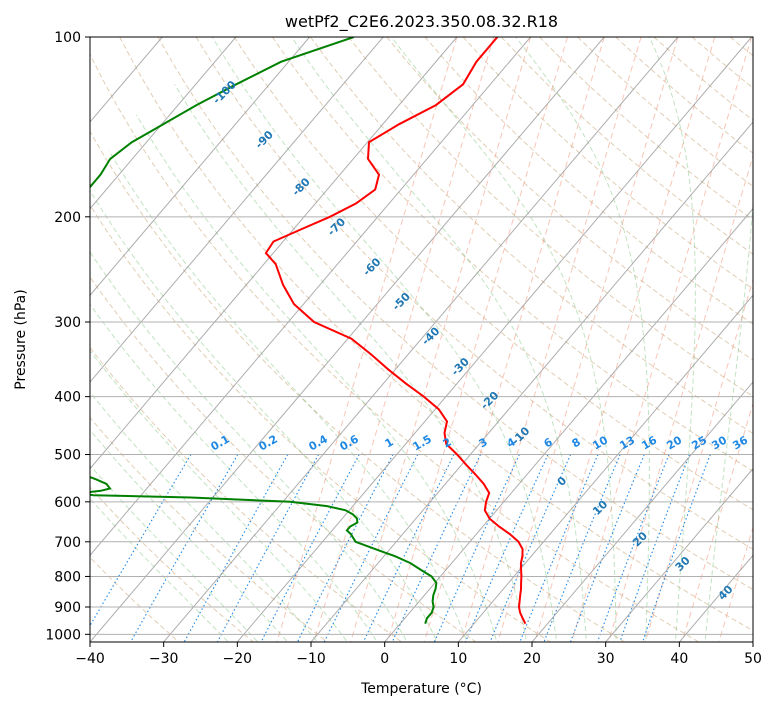  What do you see at coordinates (67, 608) in the screenshot?
I see `y-tick-label: 900` at bounding box center [67, 608].